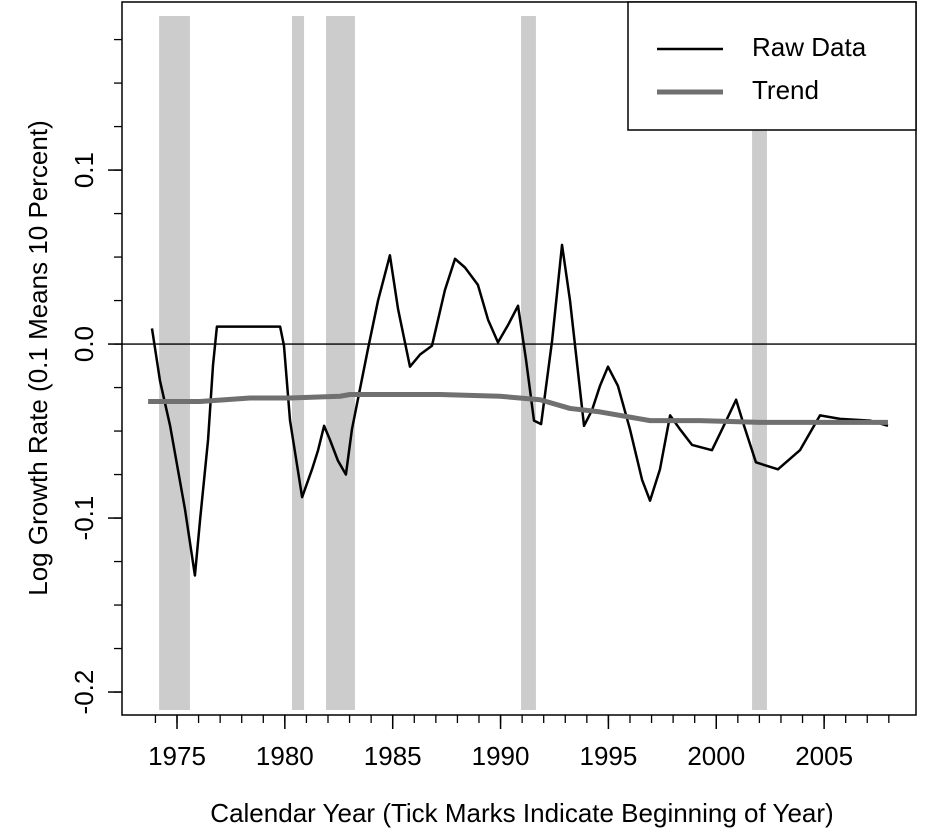 The width and height of the screenshot is (940, 838). I want to click on x-tick-label: 1990, so click(501, 756).